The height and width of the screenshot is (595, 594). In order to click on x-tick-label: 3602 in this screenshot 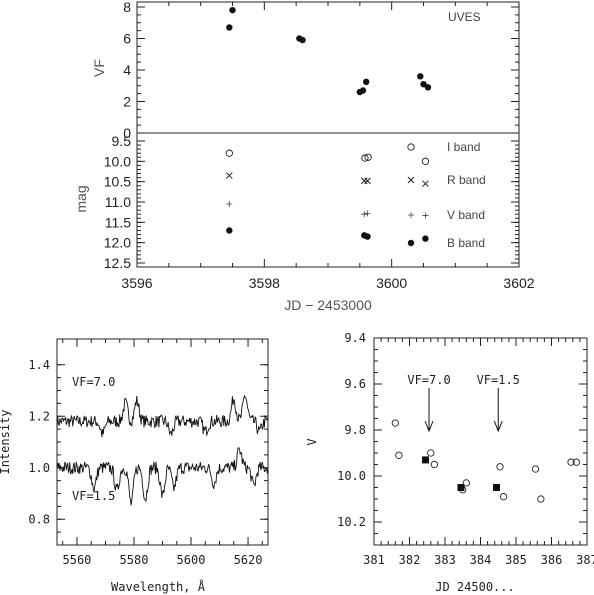, I will do `click(518, 283)`.